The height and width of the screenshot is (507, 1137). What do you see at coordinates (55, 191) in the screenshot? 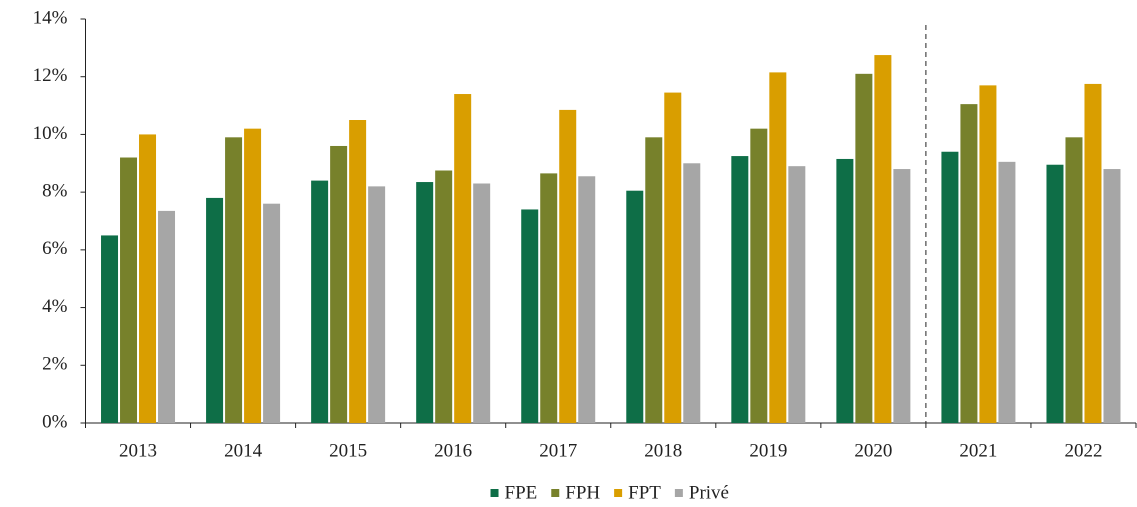
I see `y-tick-label: 8%` at bounding box center [55, 191].